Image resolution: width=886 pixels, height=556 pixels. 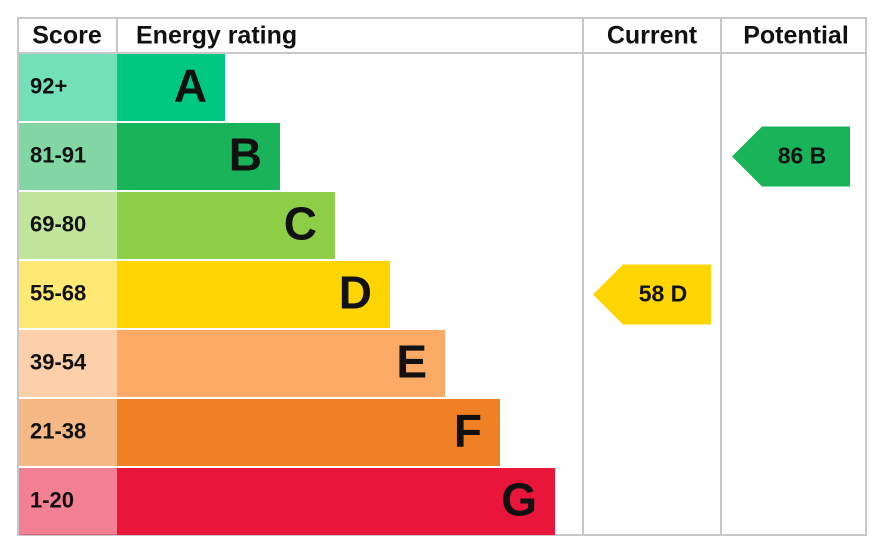 I want to click on header-current: Current, so click(x=652, y=36).